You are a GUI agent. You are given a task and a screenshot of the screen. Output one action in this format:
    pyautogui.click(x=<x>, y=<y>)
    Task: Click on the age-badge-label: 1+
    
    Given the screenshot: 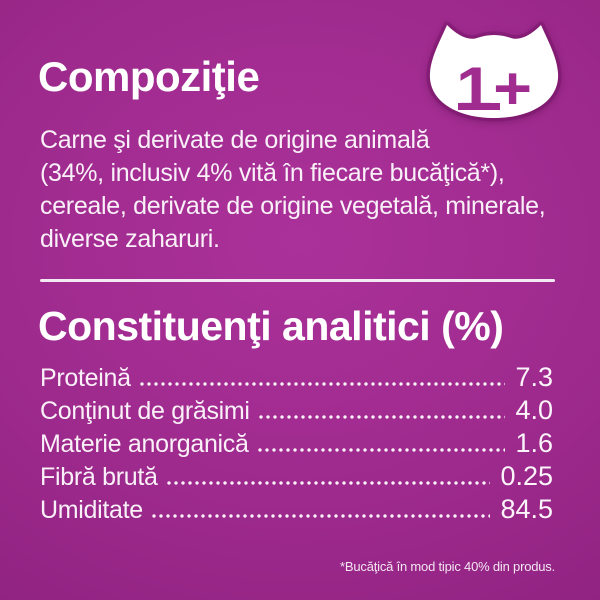 What is the action you would take?
    pyautogui.click(x=494, y=88)
    